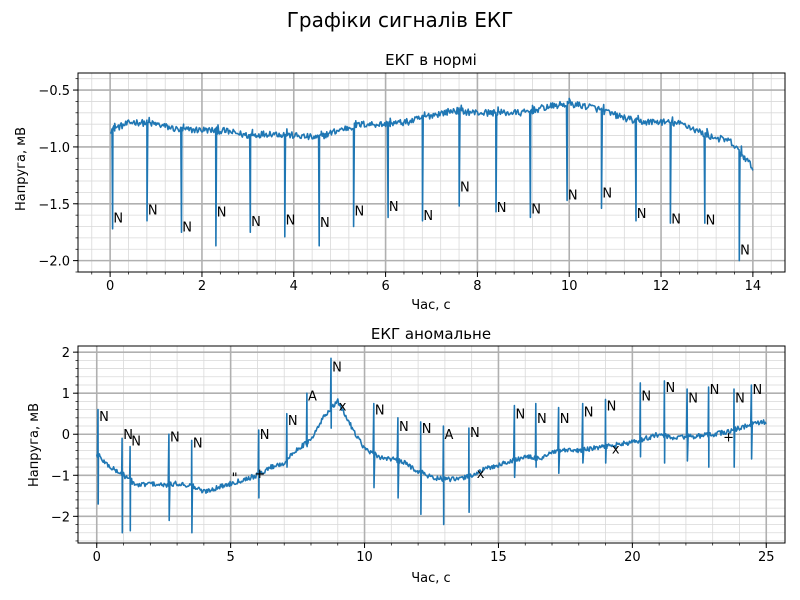 This screenshot has width=800, height=600. What do you see at coordinates (54, 205) in the screenshot?
I see `y-tick-label: −1.5` at bounding box center [54, 205].